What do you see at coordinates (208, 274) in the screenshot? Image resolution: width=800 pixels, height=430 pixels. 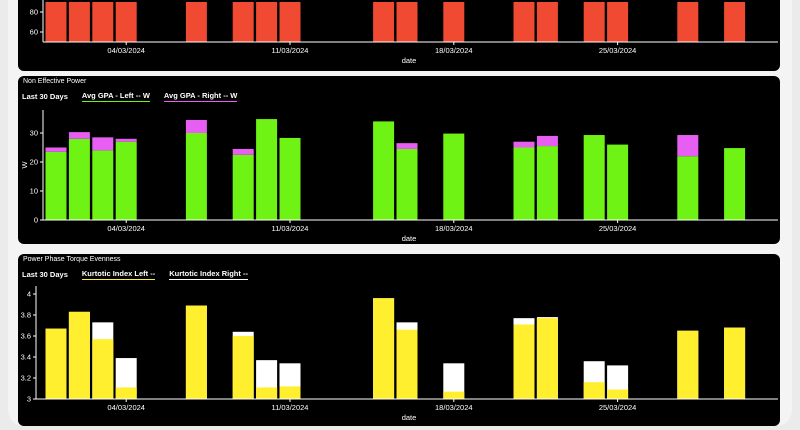 I see `legend-item-right: Kurtotic Index Right --` at bounding box center [208, 274].